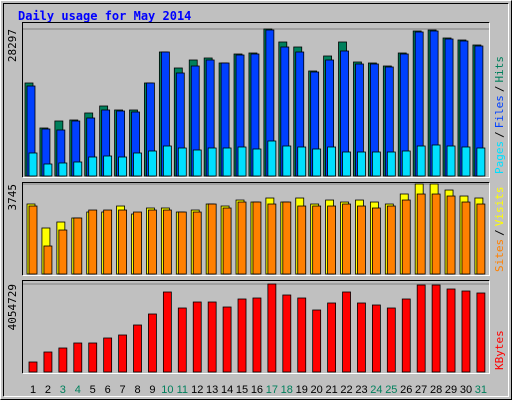 This screenshot has height=400, width=512. What do you see at coordinates (361, 390) in the screenshot?
I see `x-tick-label: 23` at bounding box center [361, 390].